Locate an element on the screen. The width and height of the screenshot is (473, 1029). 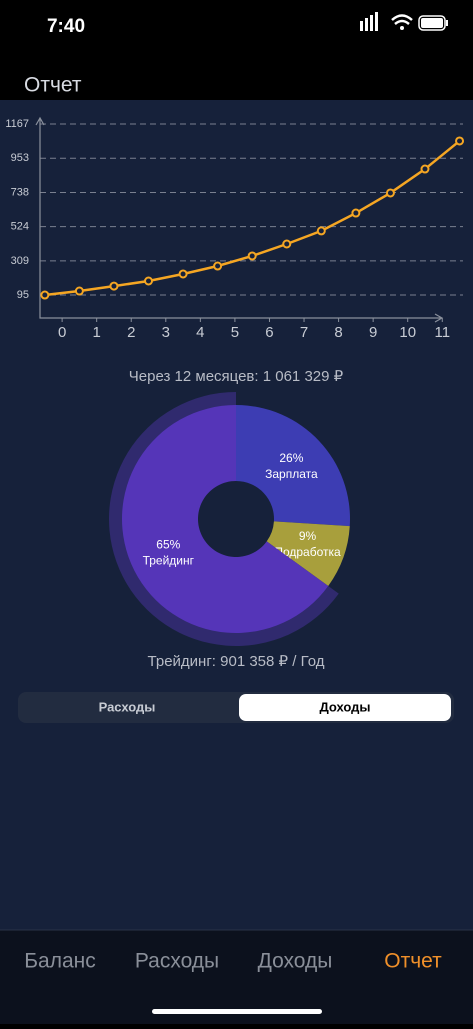
top-bar is located at coordinates (236, 50).